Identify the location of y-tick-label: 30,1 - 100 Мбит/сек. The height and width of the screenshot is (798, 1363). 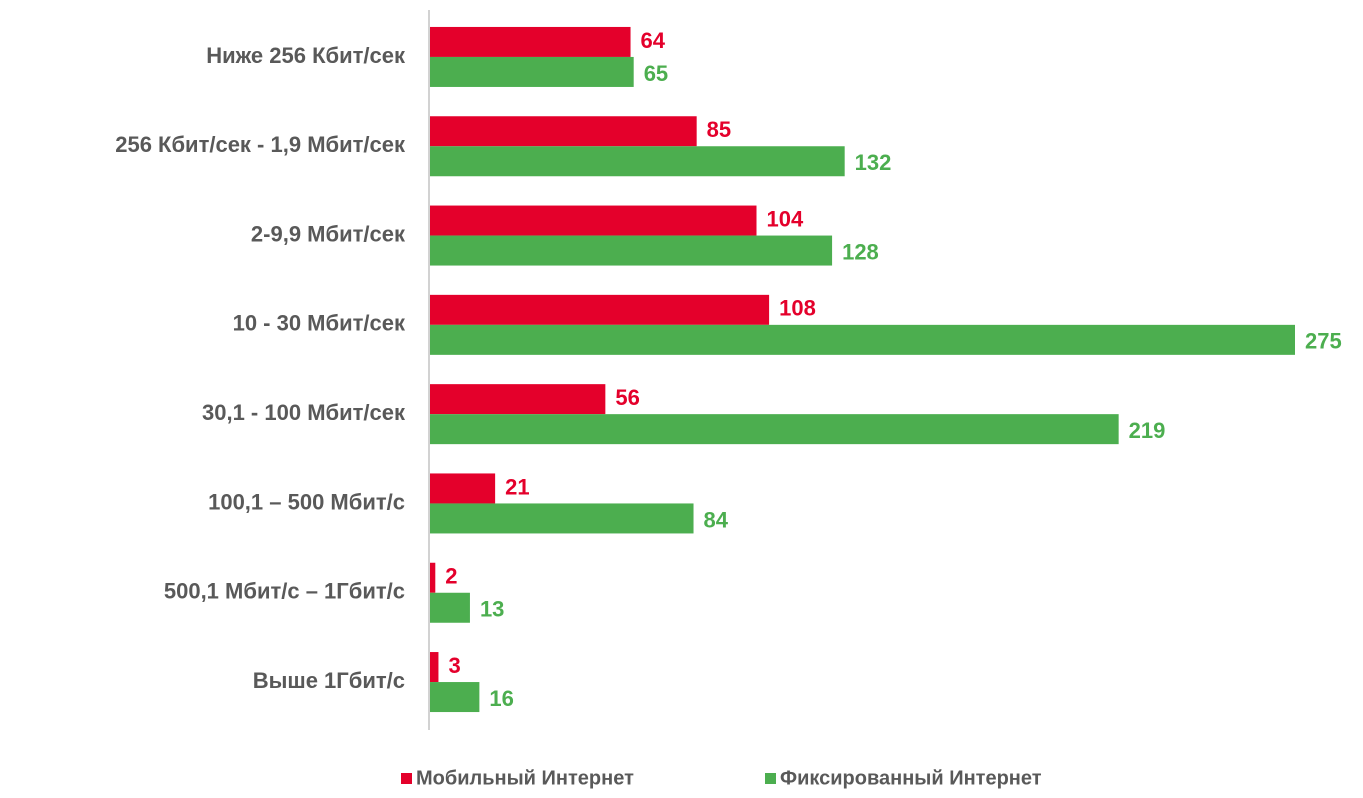
(304, 412).